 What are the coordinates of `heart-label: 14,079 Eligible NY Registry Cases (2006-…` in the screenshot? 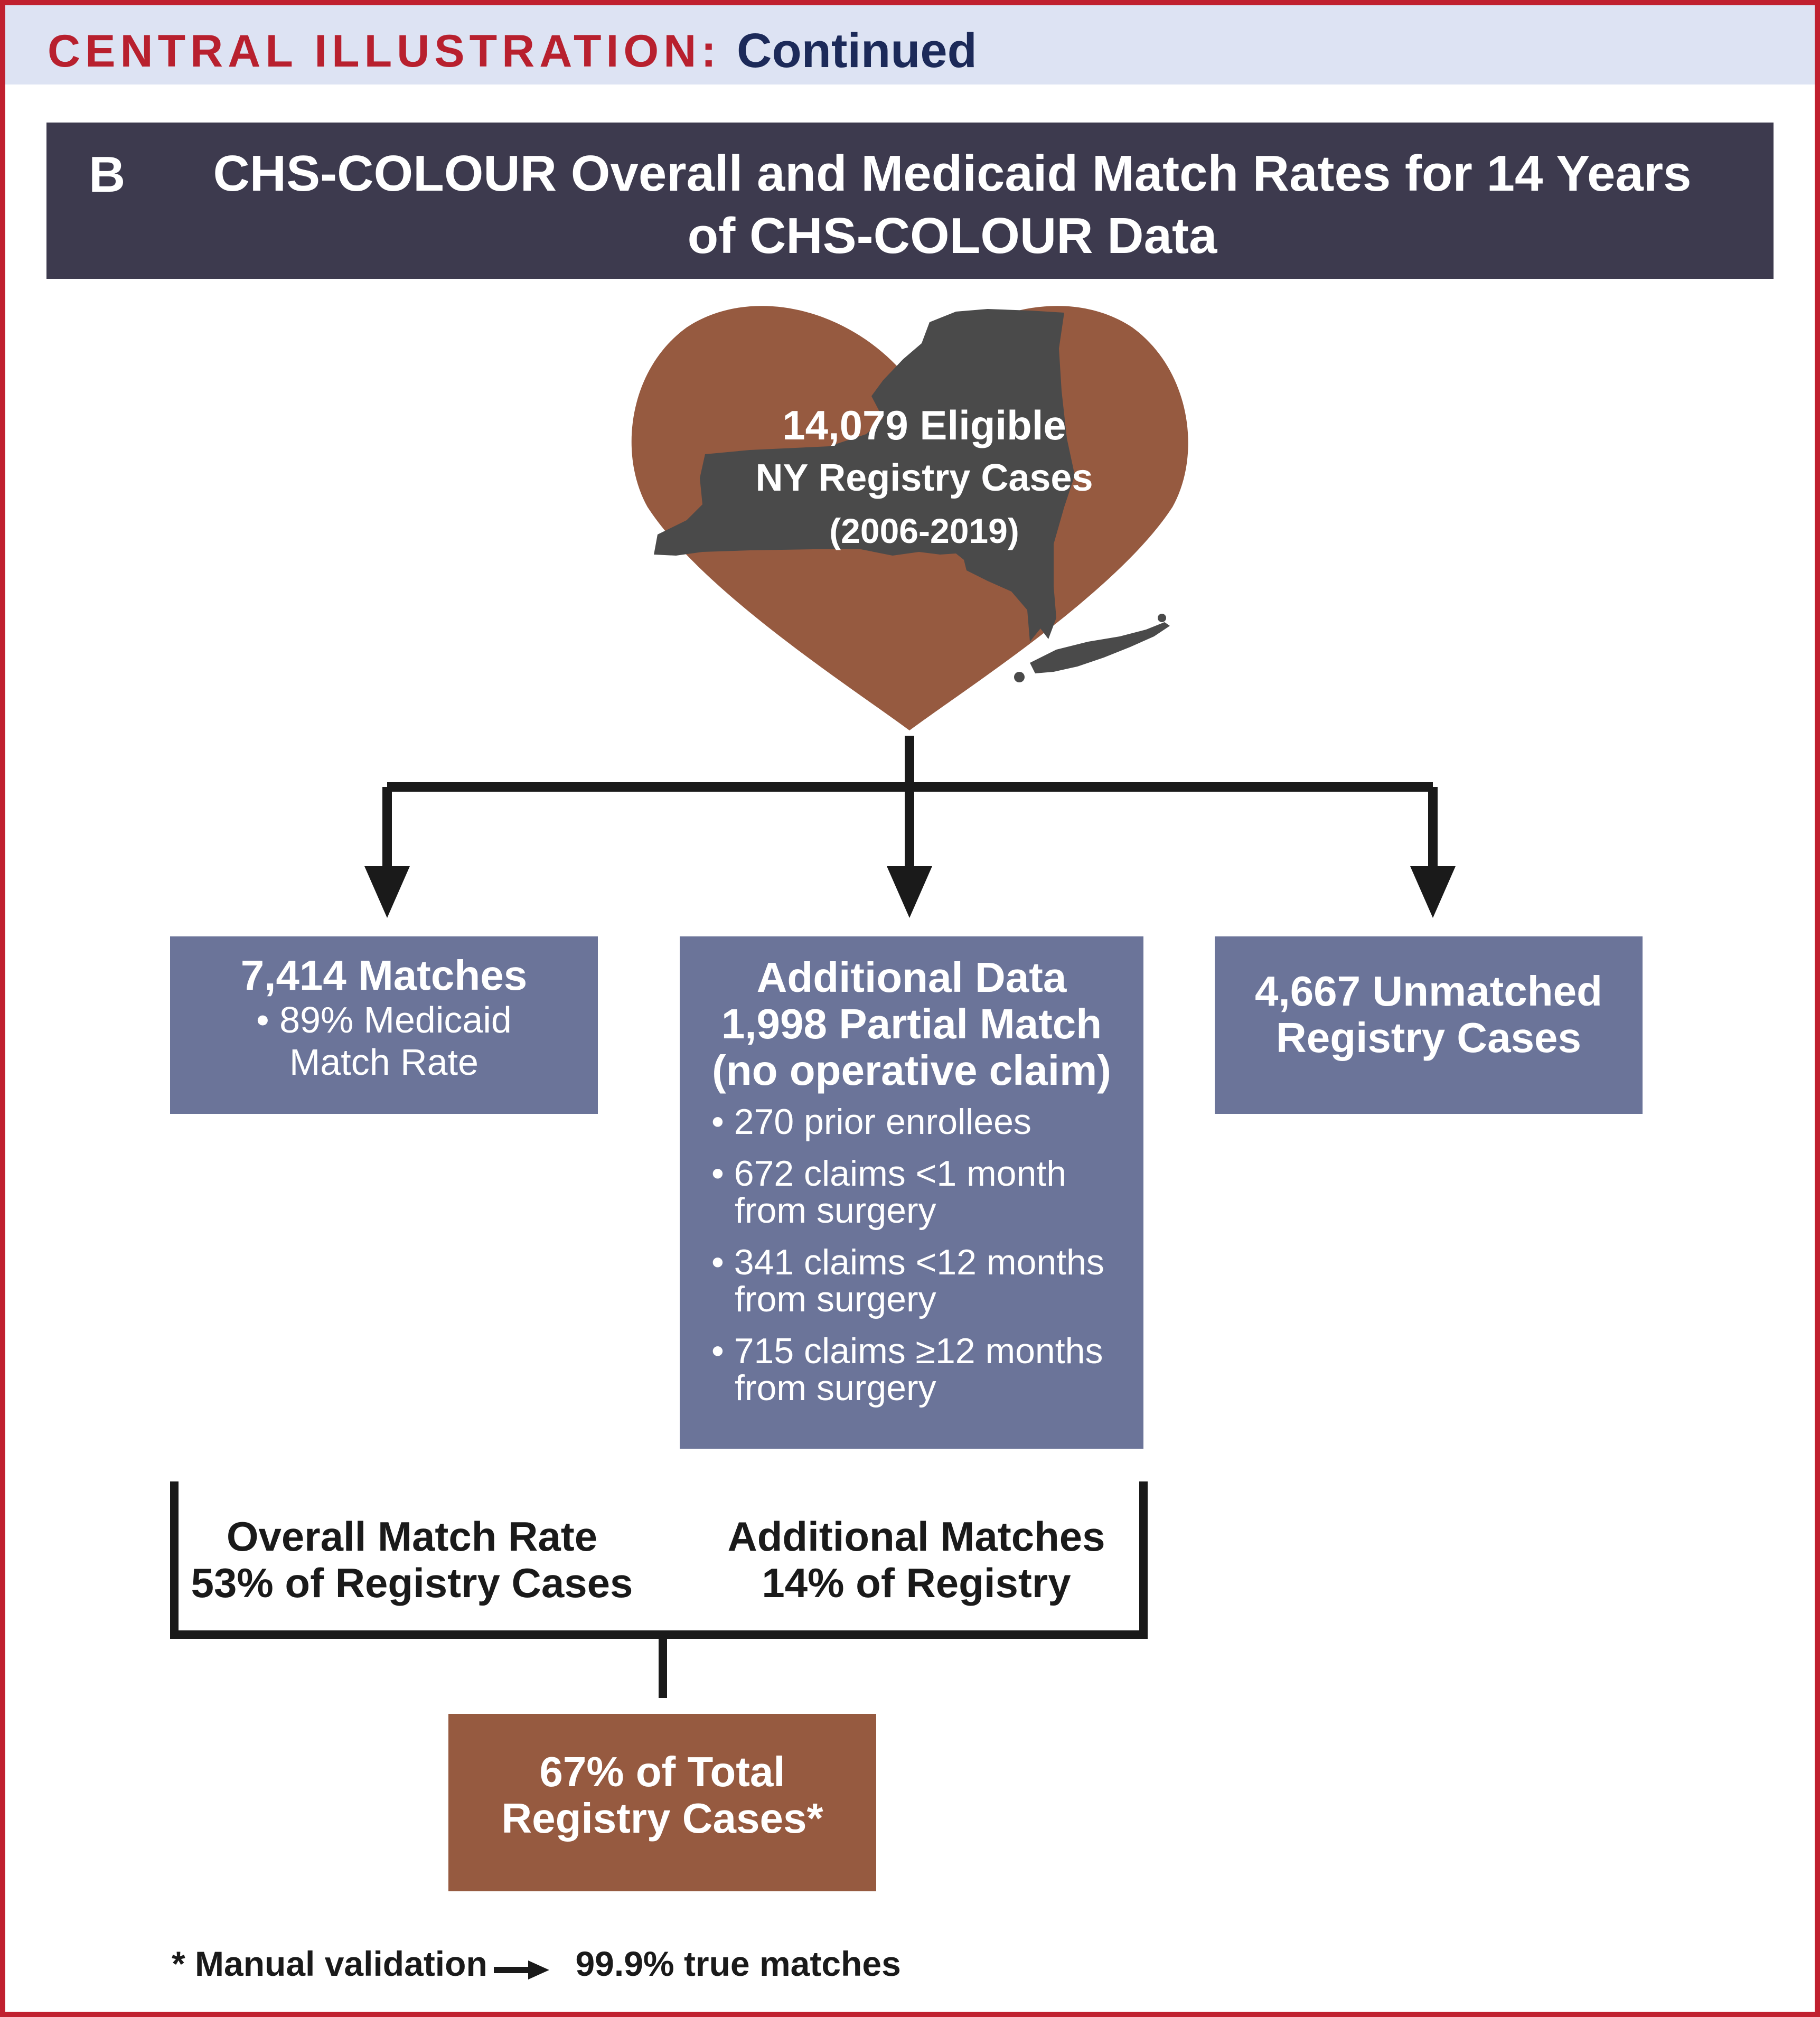 It's located at (924, 478).